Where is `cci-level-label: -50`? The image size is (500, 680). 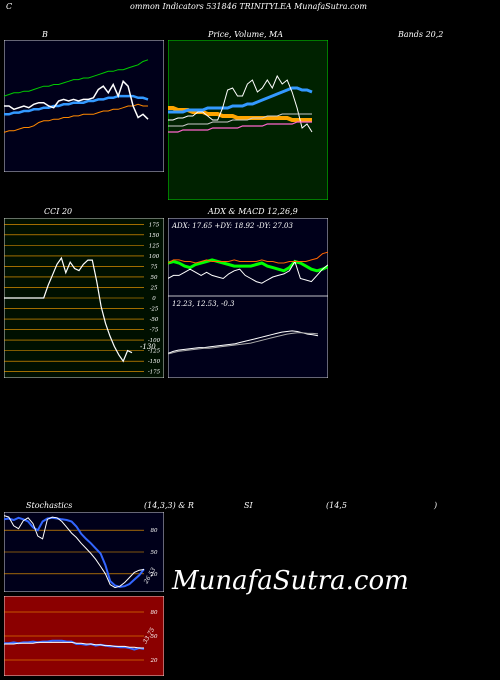 cci-level-label: -50 is located at coordinates (154, 320).